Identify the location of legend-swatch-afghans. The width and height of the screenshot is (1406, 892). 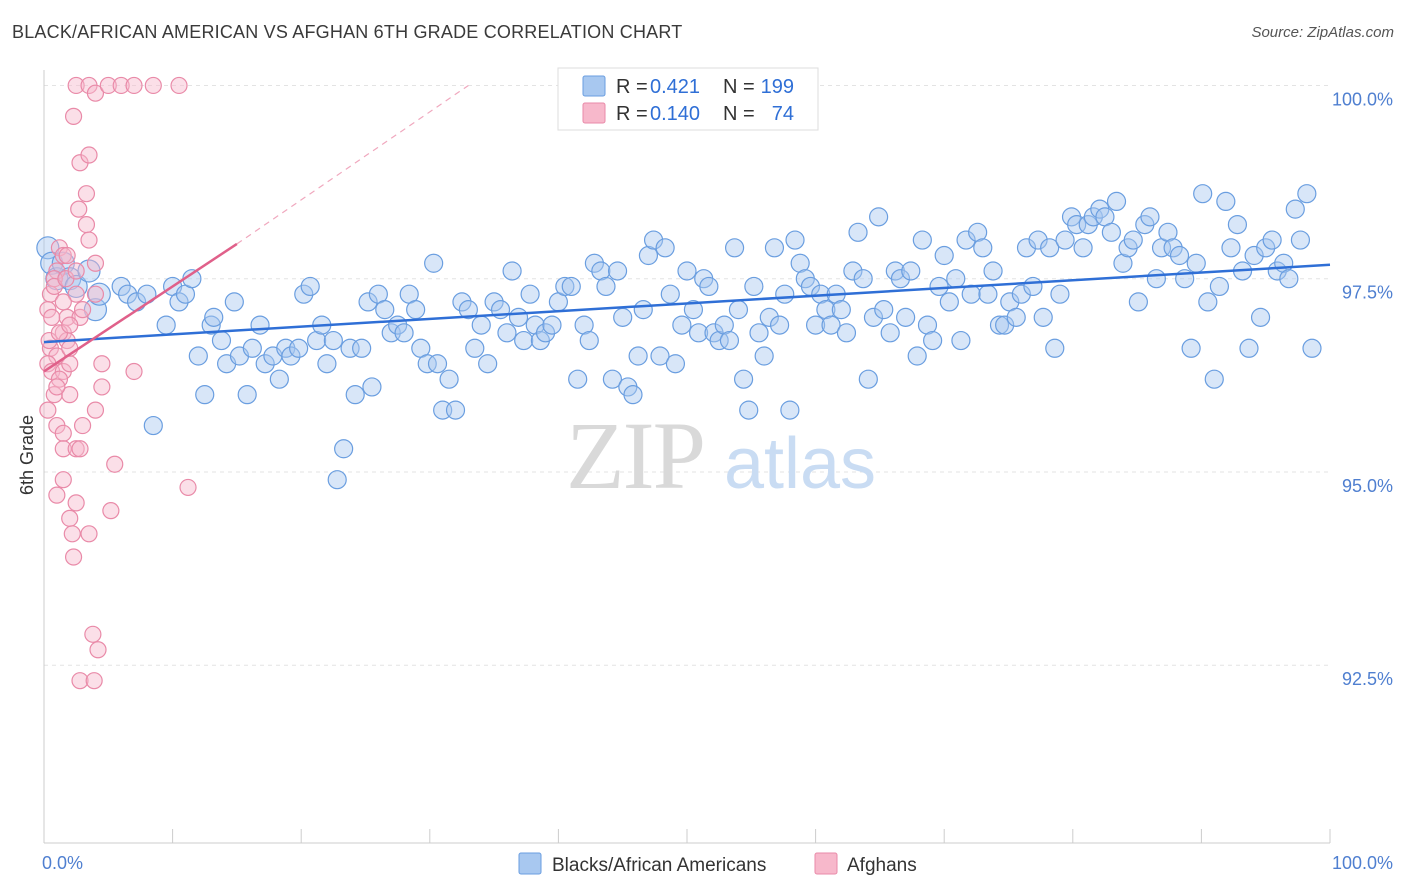
(594, 113).